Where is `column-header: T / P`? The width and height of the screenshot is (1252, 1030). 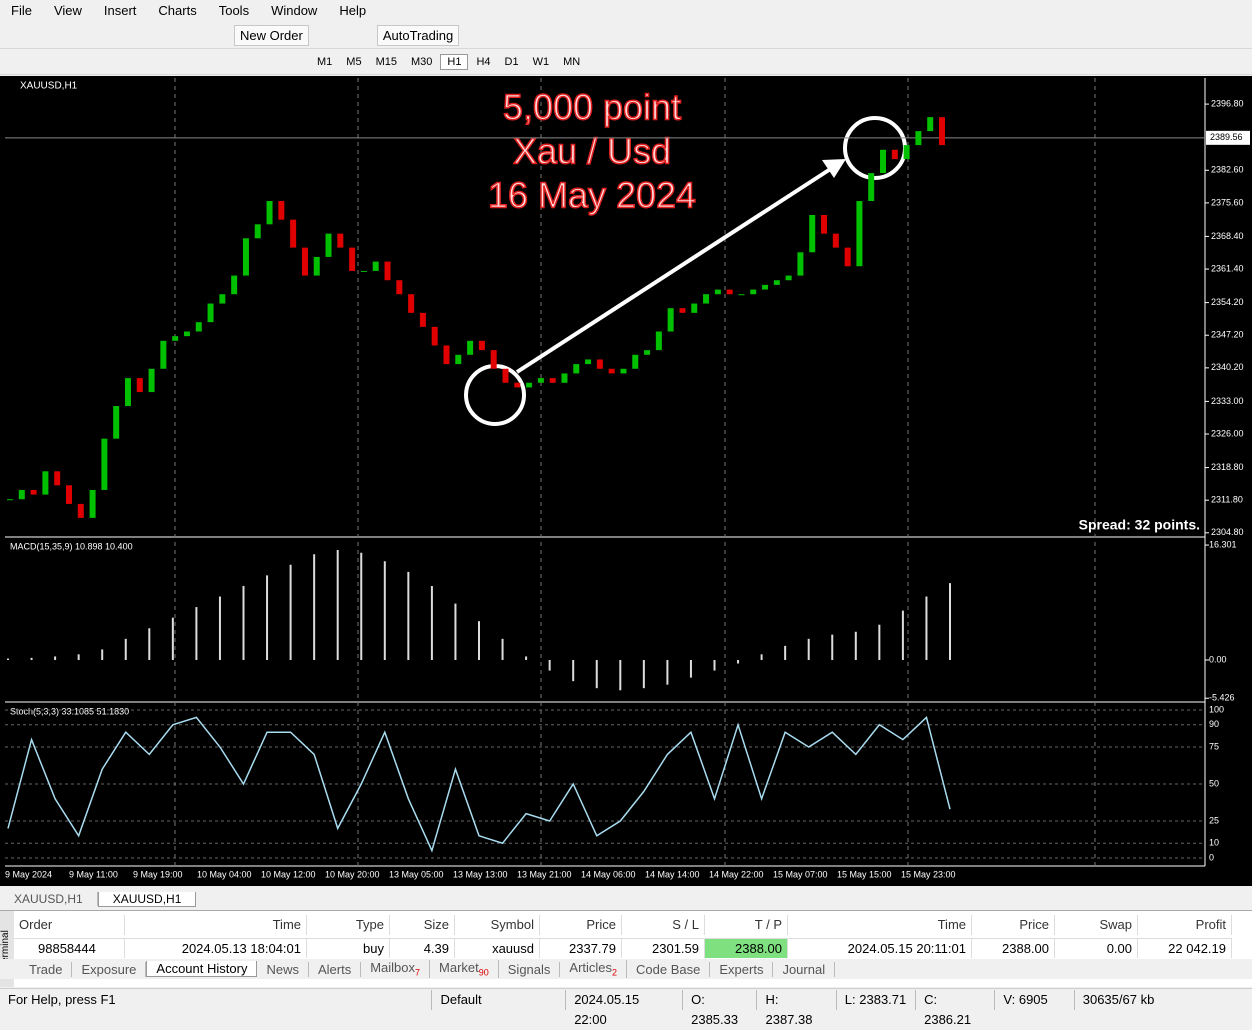
column-header: T / P is located at coordinates (746, 925).